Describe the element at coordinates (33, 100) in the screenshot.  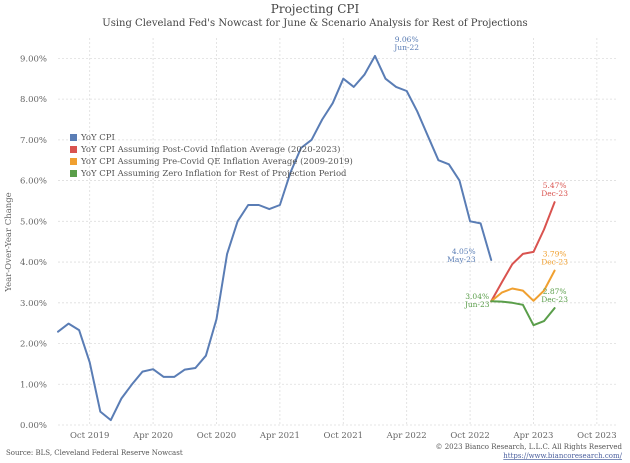
I see `y-tick-label: 8.00%` at that location.